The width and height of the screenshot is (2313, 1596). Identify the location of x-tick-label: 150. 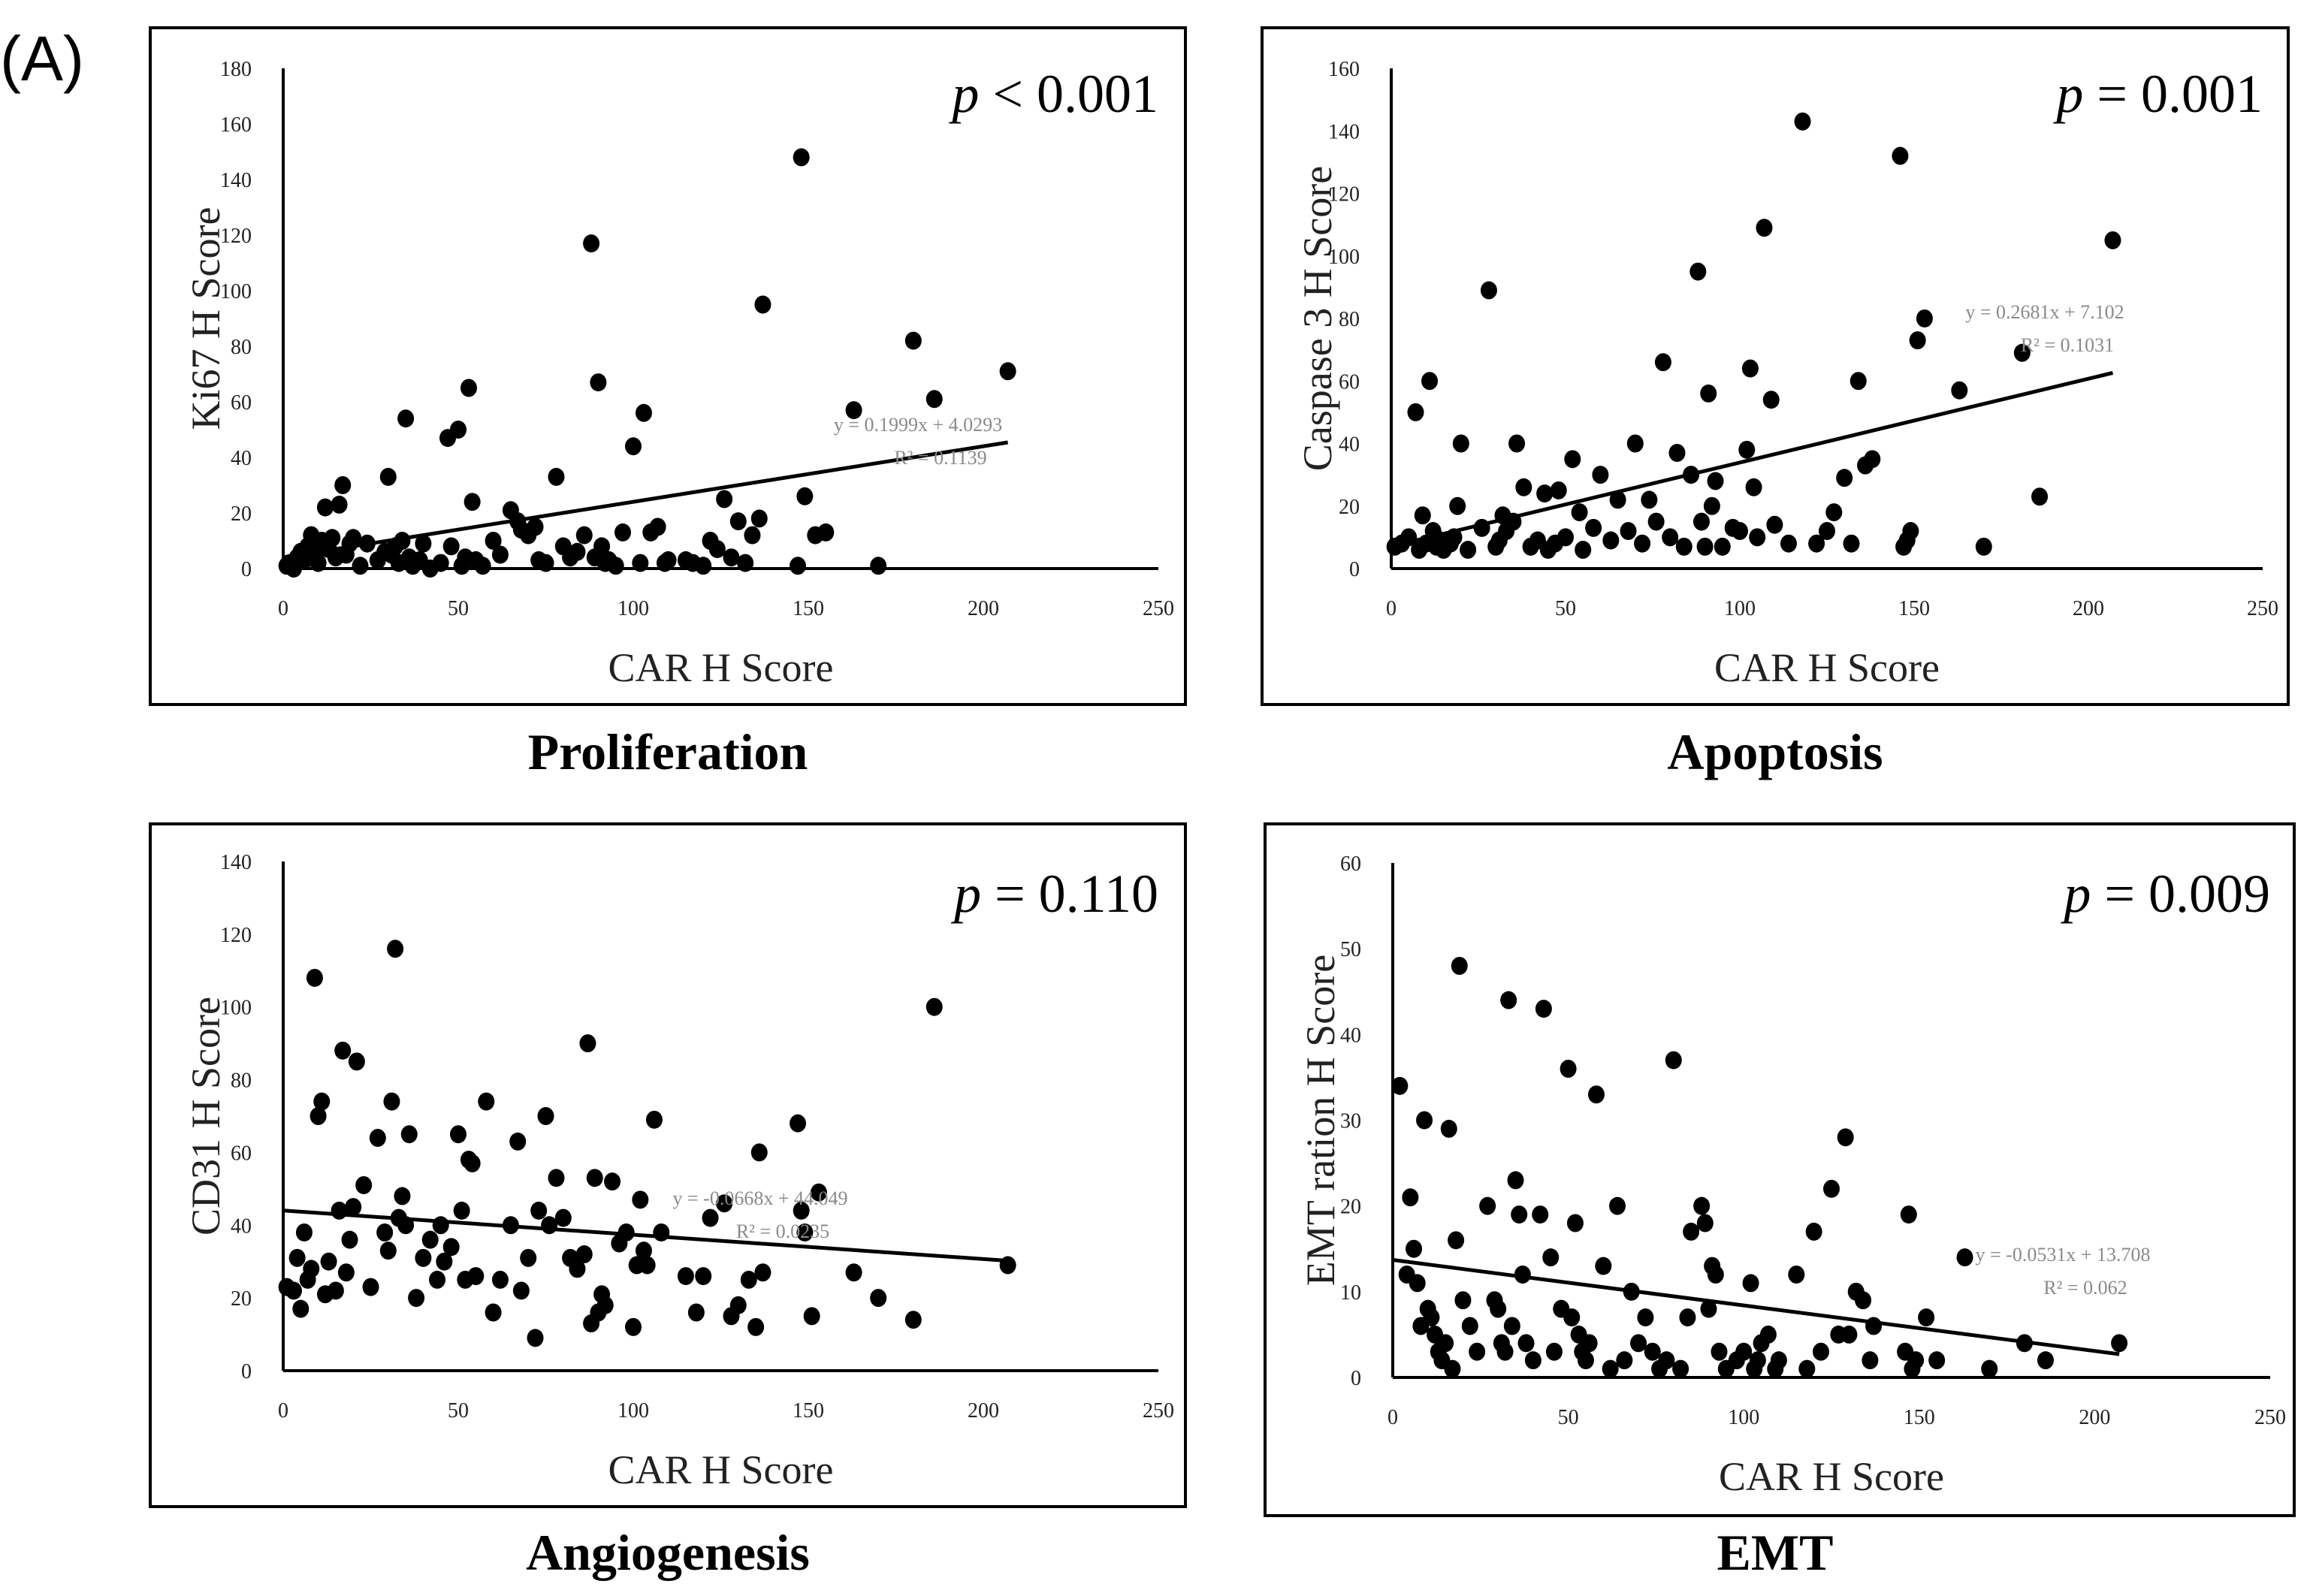
(1914, 608).